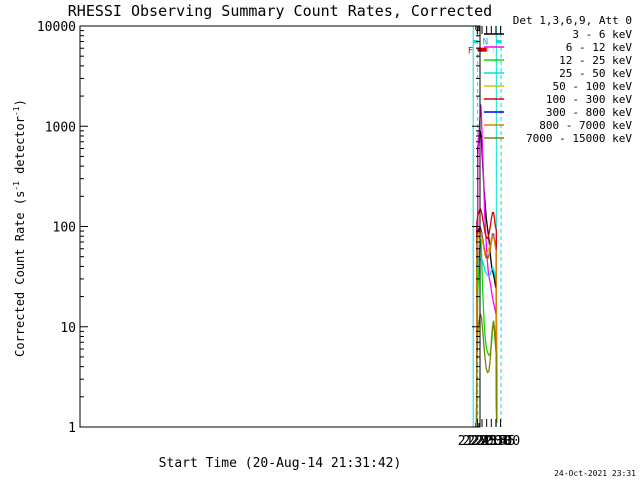 Image resolution: width=640 pixels, height=480 pixels. What do you see at coordinates (477, 441) in the screenshot?
I see `x-tick-label: 21:45` at bounding box center [477, 441].